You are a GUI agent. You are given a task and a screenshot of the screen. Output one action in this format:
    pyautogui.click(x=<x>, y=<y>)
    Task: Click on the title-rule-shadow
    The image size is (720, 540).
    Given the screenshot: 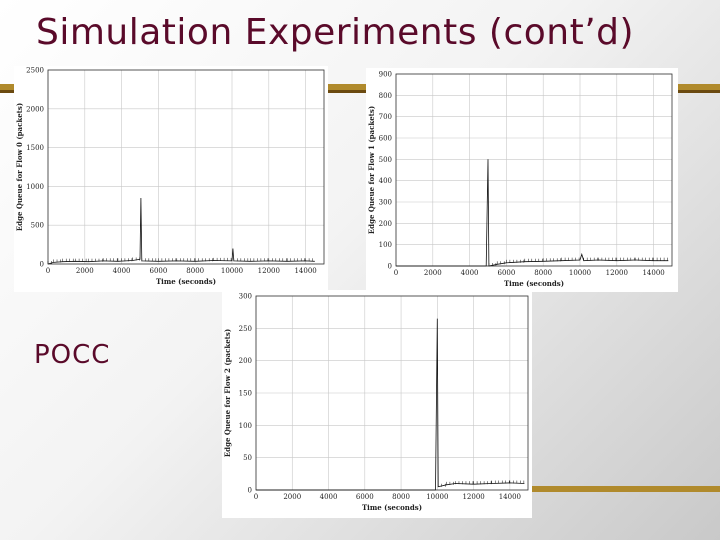 What is the action you would take?
    pyautogui.click(x=360, y=91)
    